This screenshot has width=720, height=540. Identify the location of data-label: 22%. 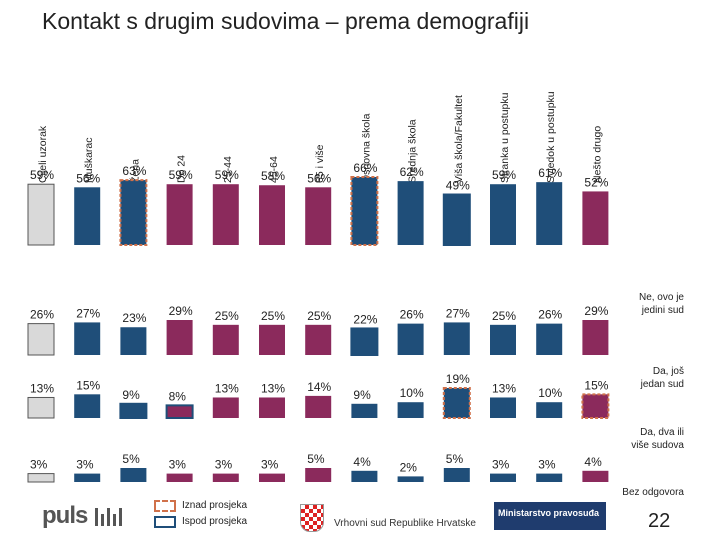
(365, 319).